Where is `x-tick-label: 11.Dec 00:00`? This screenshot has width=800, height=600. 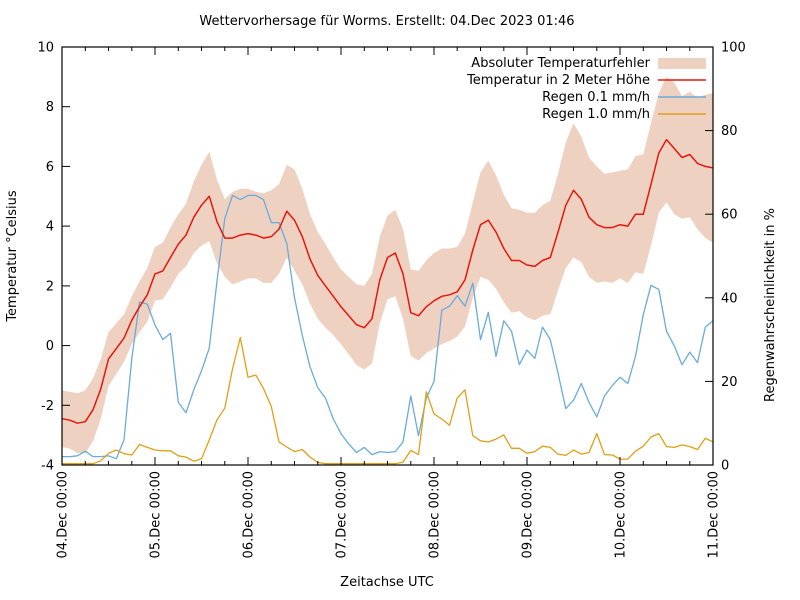 x-tick-label: 11.Dec 00:00 is located at coordinates (714, 514).